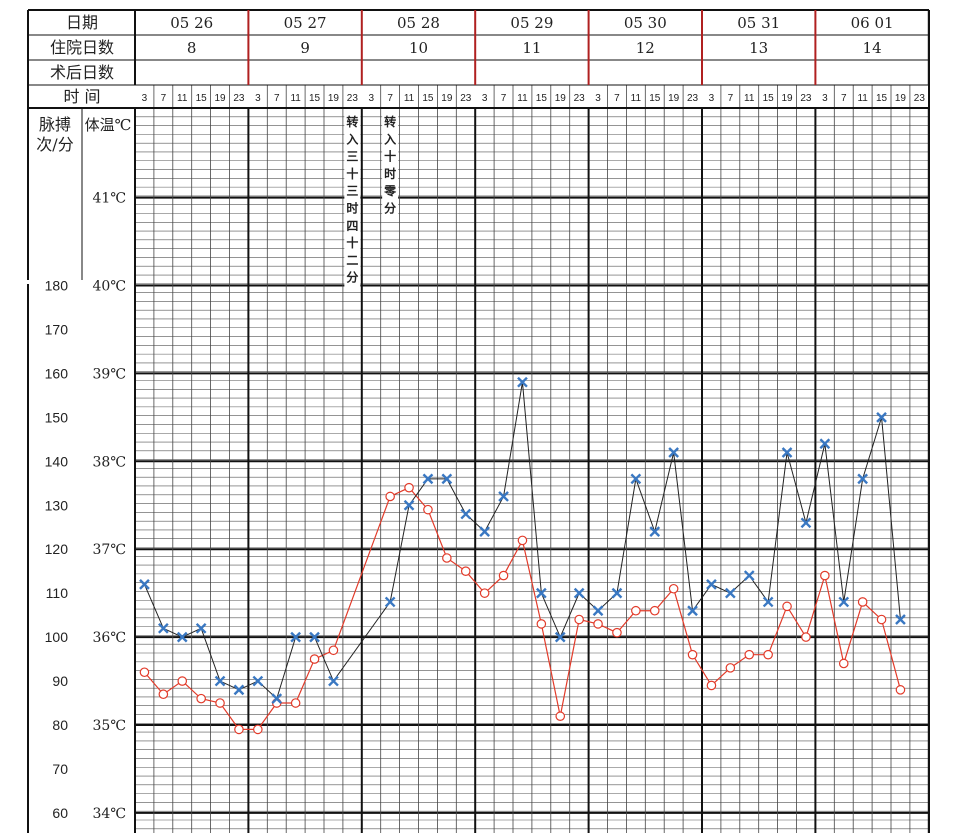 Image resolution: width=956 pixels, height=833 pixels. What do you see at coordinates (758, 23) in the screenshot?
I see `day-date: 05 31` at bounding box center [758, 23].